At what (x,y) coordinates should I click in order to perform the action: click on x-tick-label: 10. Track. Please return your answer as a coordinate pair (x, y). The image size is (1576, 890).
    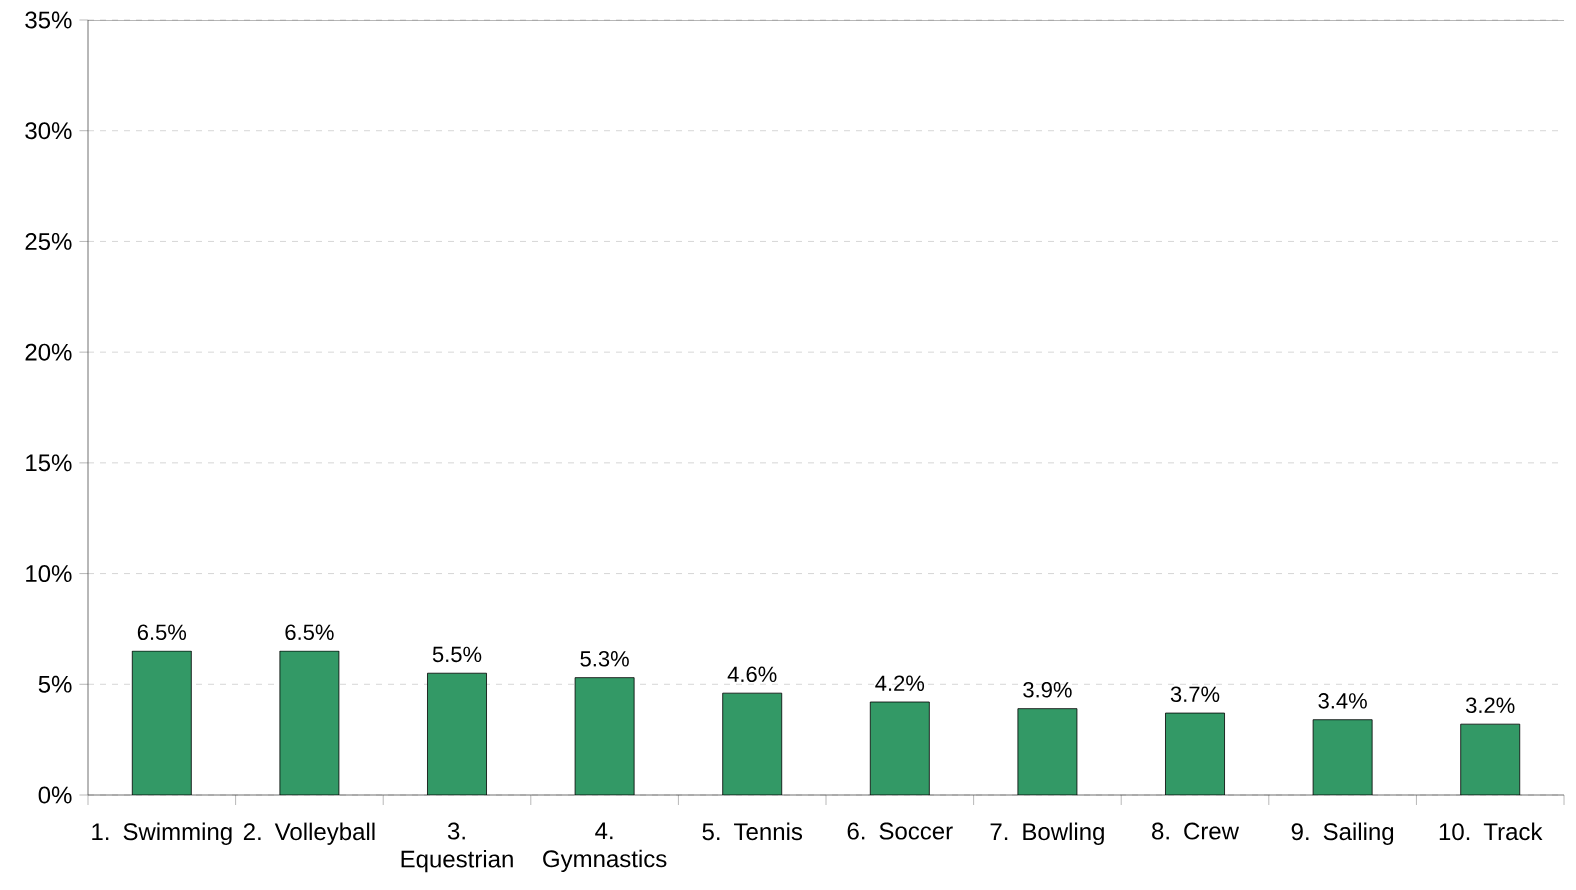
    Looking at the image, I should click on (1491, 831).